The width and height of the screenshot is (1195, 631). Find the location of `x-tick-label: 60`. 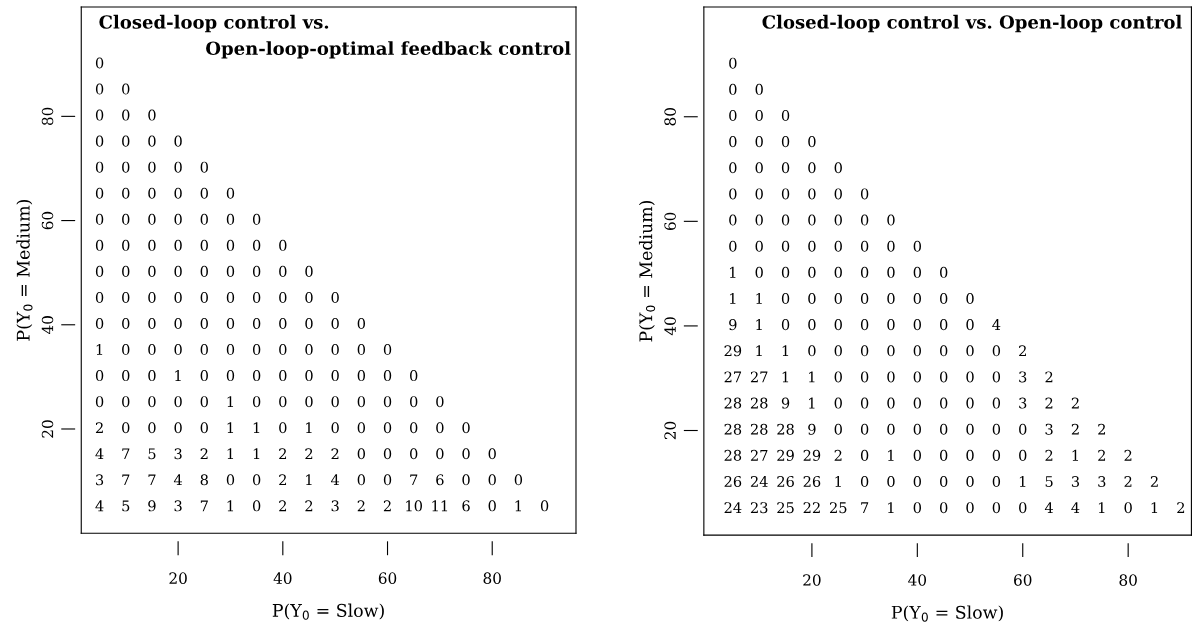

x-tick-label: 60 is located at coordinates (387, 578).